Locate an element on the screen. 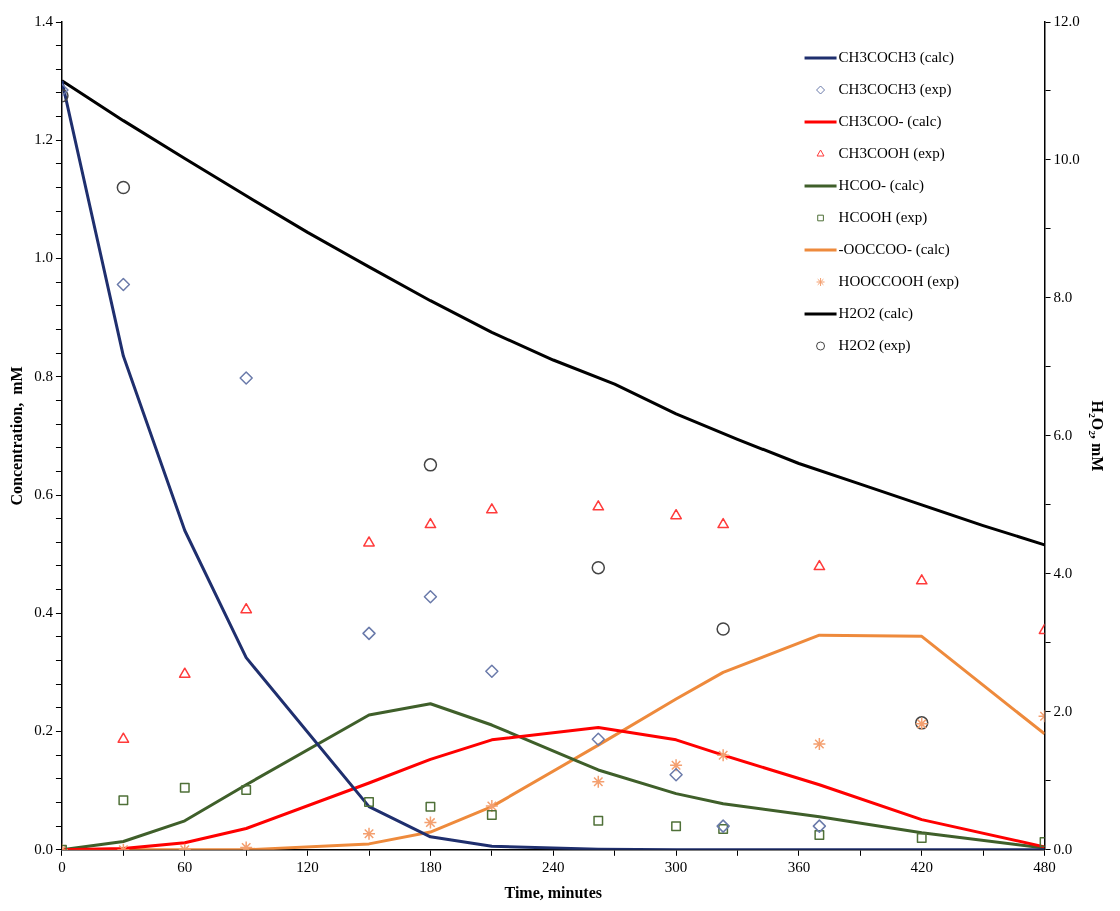 The height and width of the screenshot is (911, 1120). x-tick-label: 0 is located at coordinates (62, 866).